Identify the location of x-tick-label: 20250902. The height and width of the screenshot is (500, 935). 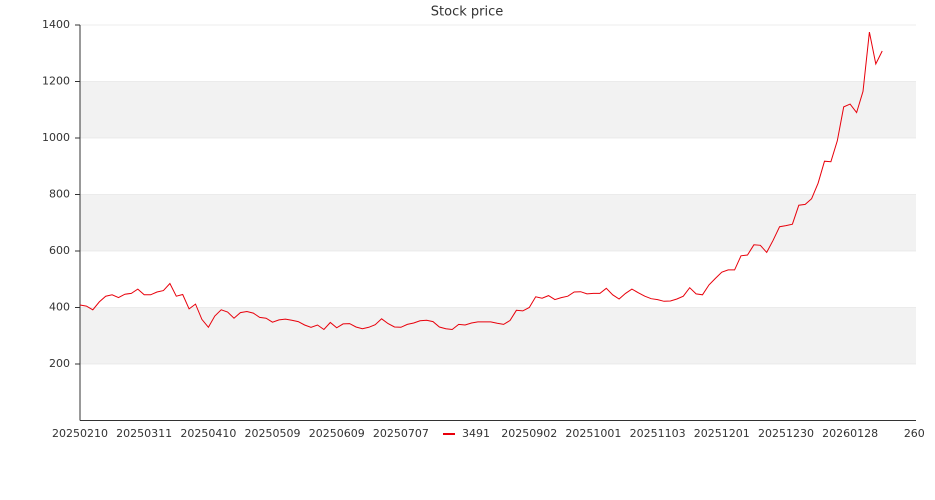
(529, 433).